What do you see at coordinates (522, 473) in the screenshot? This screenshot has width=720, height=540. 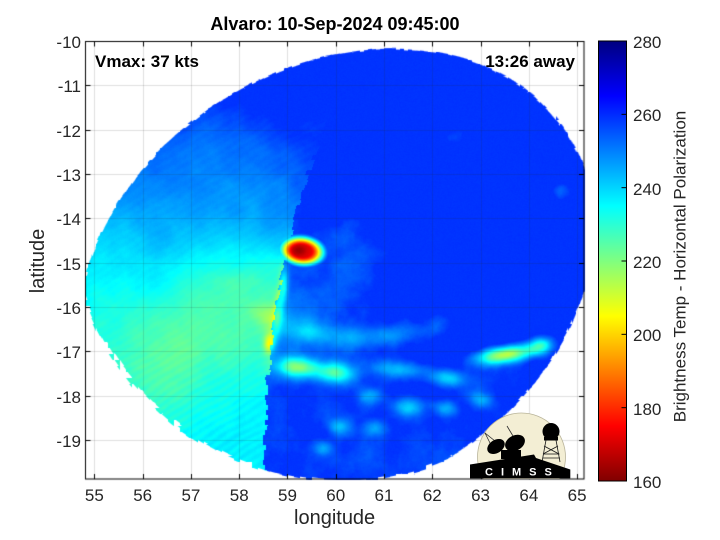 I see `svg-text: CIMSS` at bounding box center [522, 473].